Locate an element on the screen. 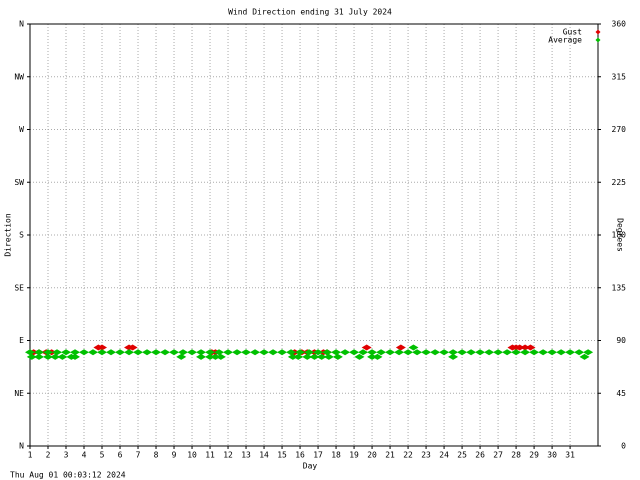 Image resolution: width=640 pixels, height=480 pixels. y2-tick-label: 360 is located at coordinates (619, 24).